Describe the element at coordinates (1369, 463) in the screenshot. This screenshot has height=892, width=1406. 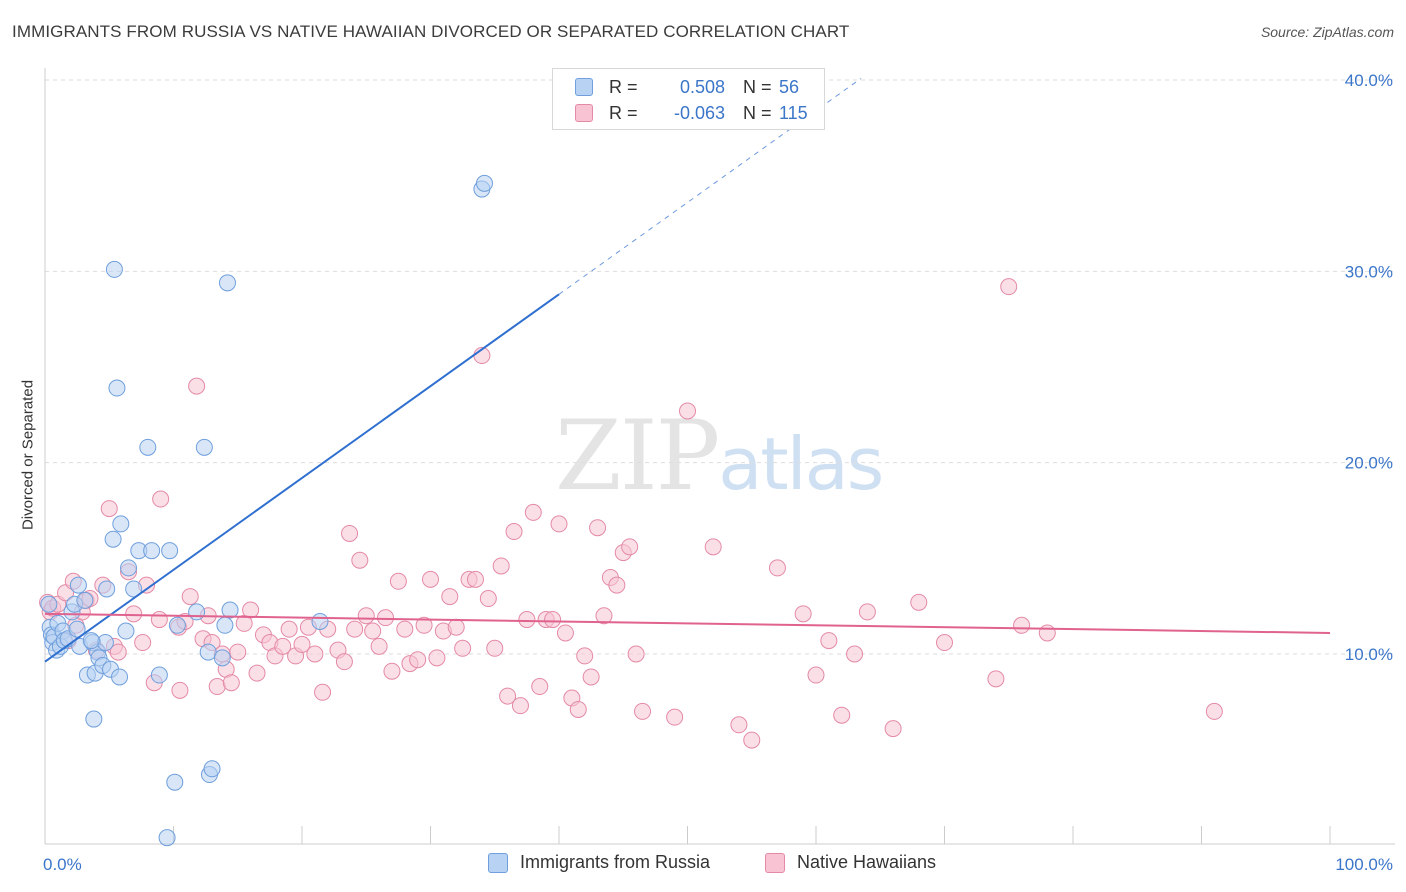
I see `y-tick-label: 20.0%` at that location.